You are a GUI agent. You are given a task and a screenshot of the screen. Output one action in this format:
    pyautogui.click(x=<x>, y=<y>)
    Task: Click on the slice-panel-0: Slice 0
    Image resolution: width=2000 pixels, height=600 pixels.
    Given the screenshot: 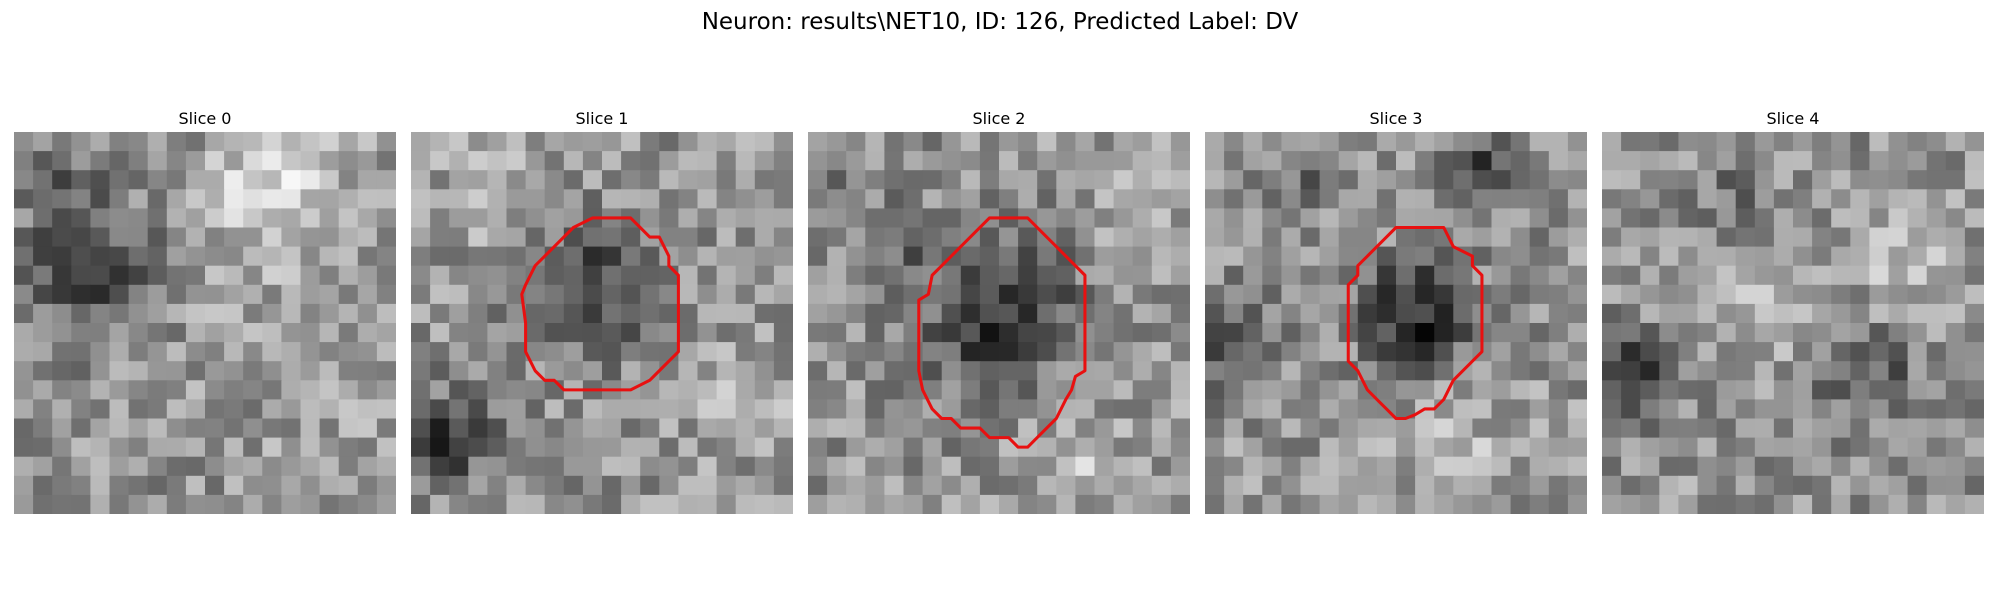 What is the action you would take?
    pyautogui.click(x=205, y=311)
    